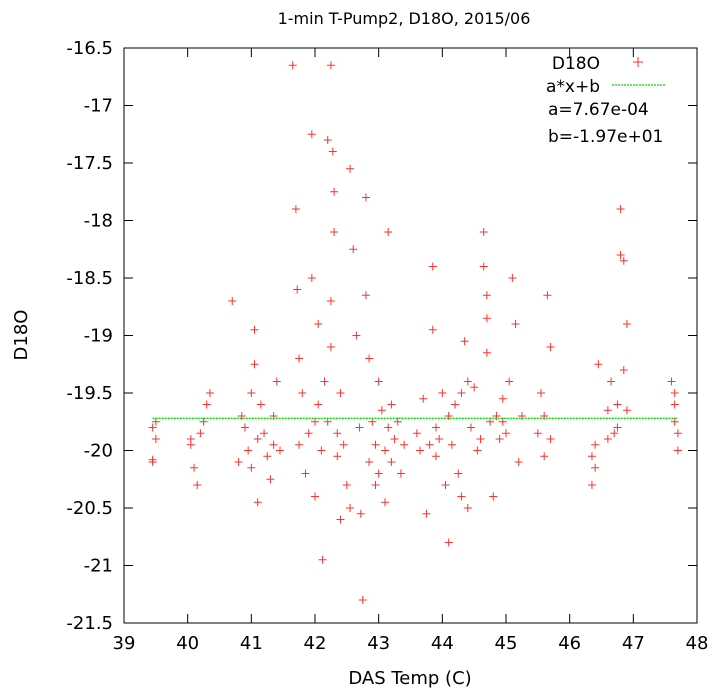 Image resolution: width=715 pixels, height=698 pixels. Describe the element at coordinates (98, 106) in the screenshot. I see `y-tick-label: -17` at that location.